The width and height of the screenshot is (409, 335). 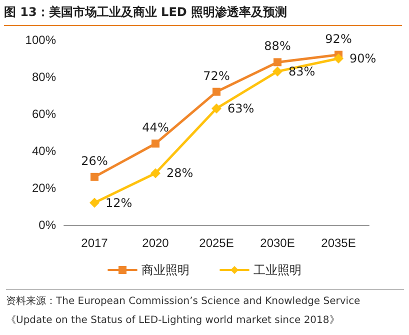 I want to click on text: 资料来源：The European Commission’s Science and Knowledge Service《Update on the Status of LED-Lighting world market since 2018》, so click(x=205, y=309).